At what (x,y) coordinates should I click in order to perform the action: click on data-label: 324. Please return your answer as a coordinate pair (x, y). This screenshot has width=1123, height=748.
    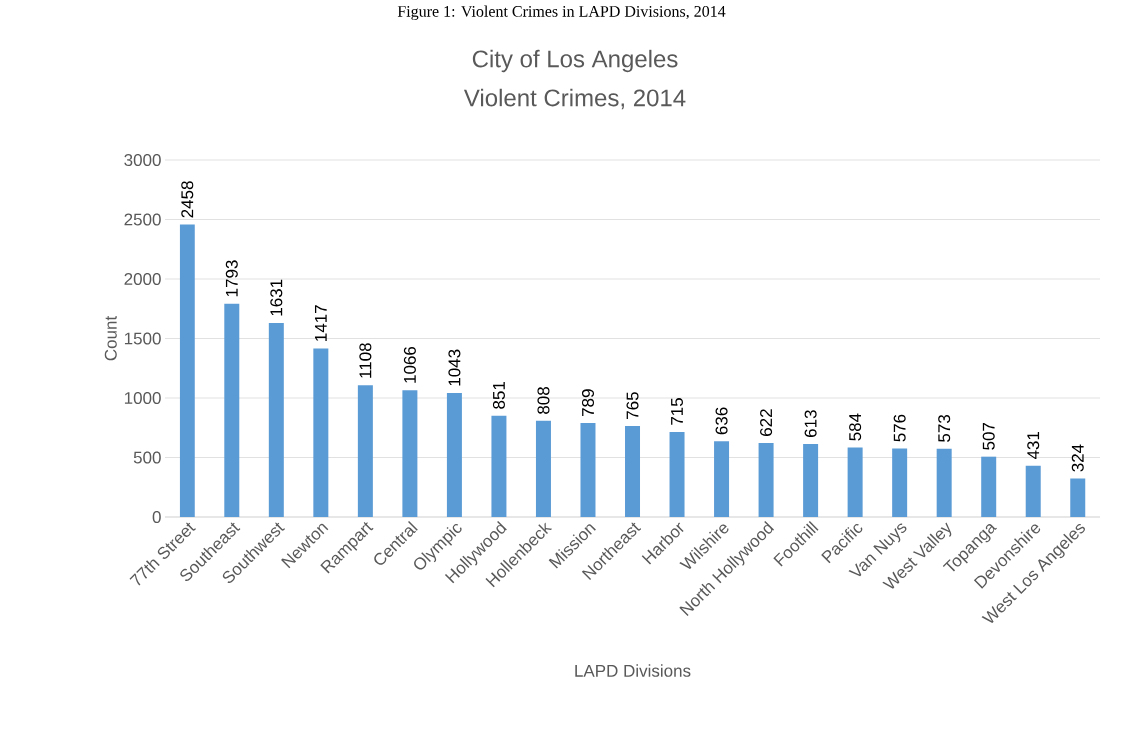
    Looking at the image, I should click on (1077, 458).